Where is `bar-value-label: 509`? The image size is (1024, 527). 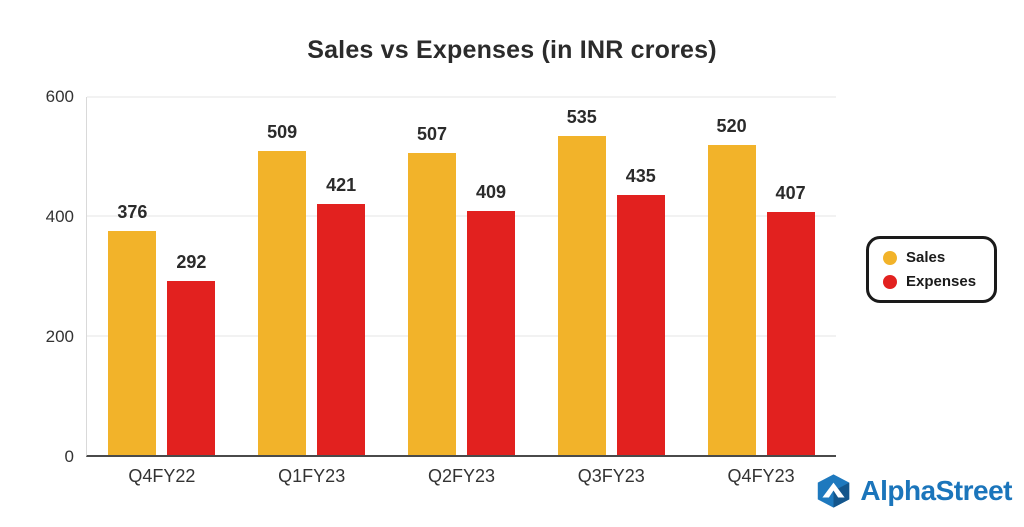 bar-value-label: 509 is located at coordinates (282, 132).